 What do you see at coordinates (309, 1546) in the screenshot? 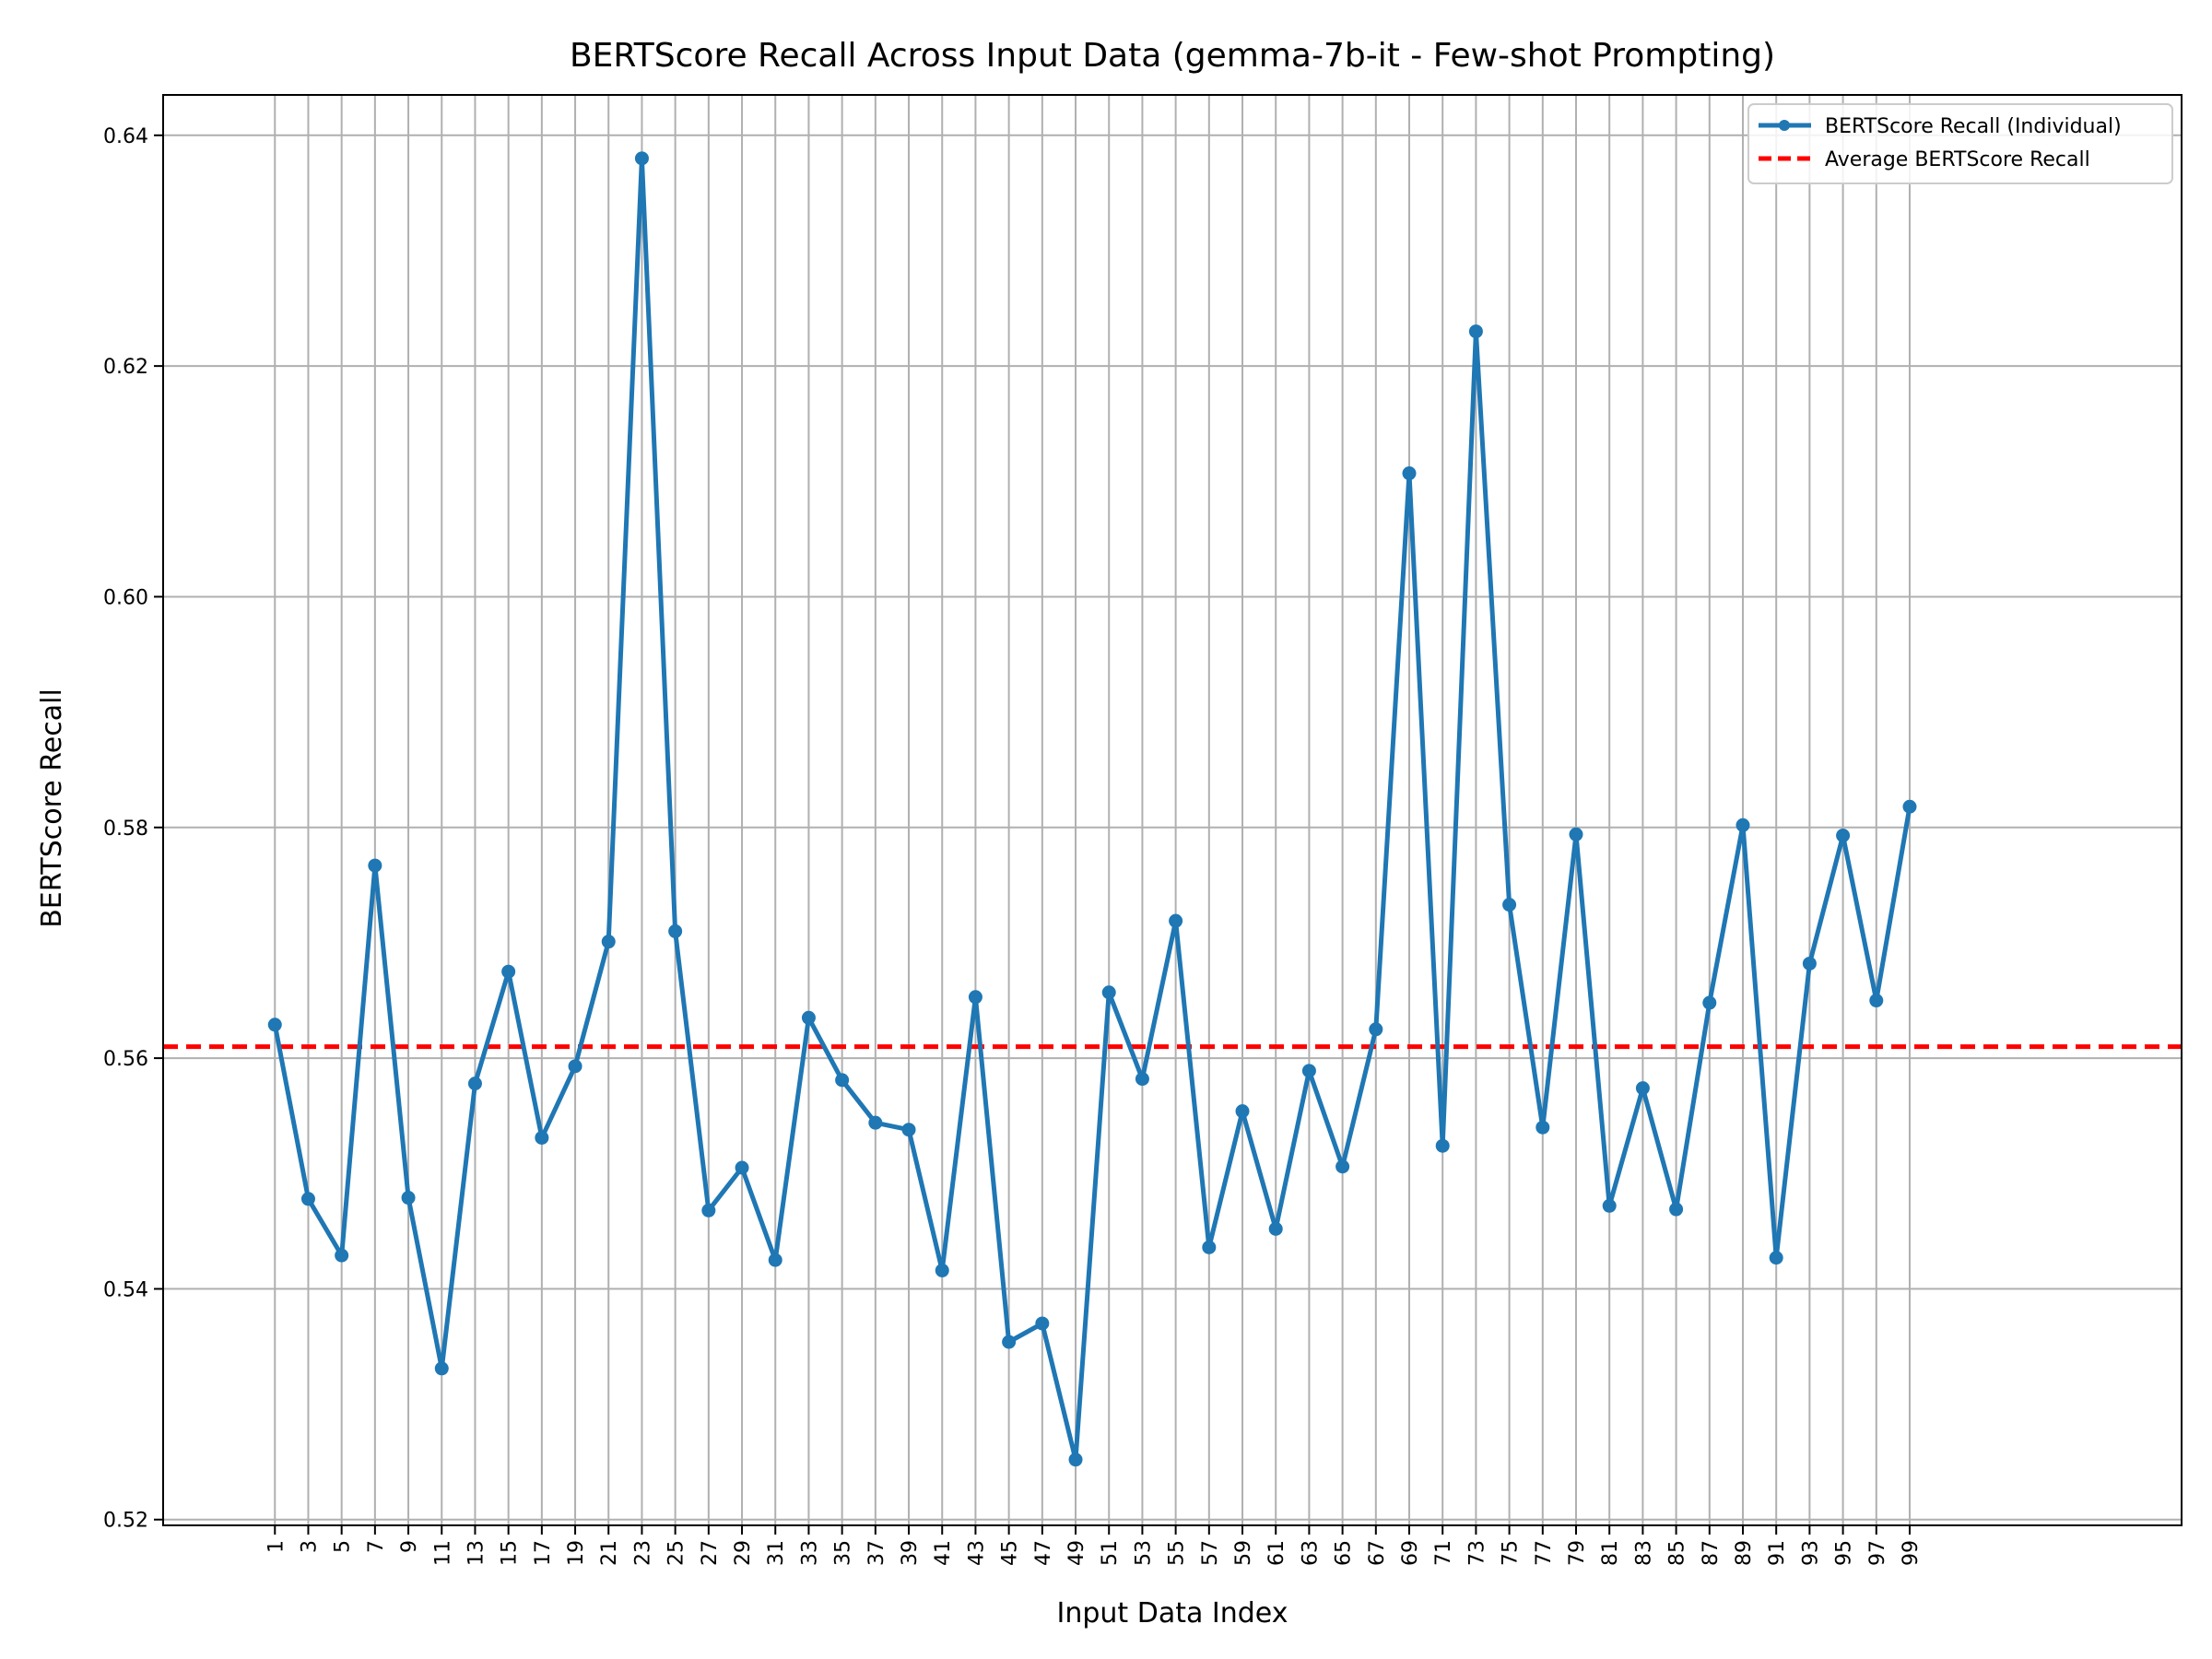
I see `x-tick-label: 3` at bounding box center [309, 1546].